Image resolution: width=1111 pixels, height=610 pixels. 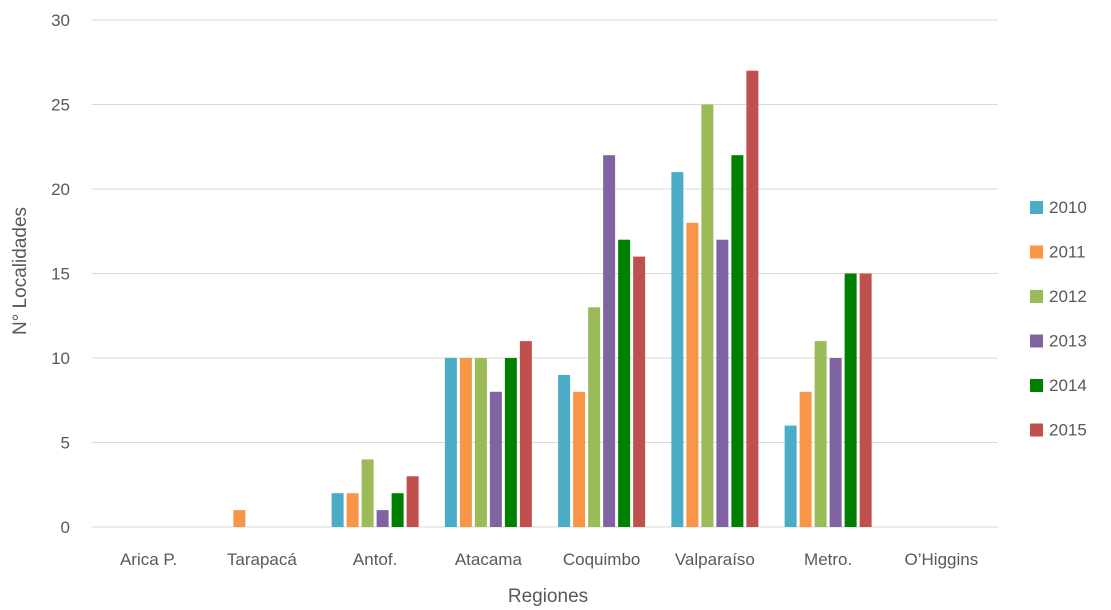 What do you see at coordinates (1036, 341) in the screenshot?
I see `legend-swatch-2013` at bounding box center [1036, 341].